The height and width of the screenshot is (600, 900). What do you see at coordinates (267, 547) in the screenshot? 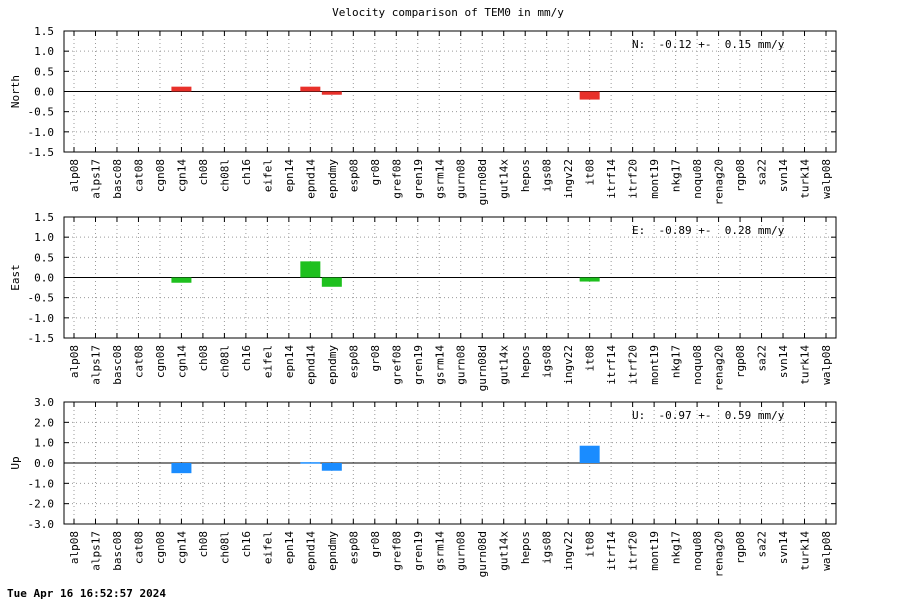
I see `x-tick-label: eifel` at bounding box center [267, 547].